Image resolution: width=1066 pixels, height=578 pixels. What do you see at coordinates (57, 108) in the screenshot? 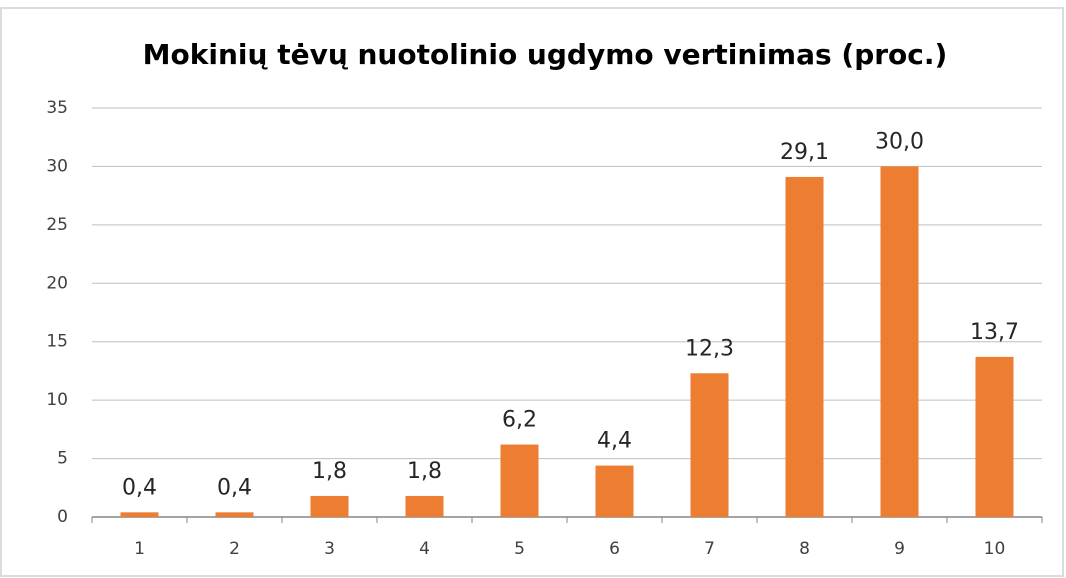
I see `y-tick-label: 35` at bounding box center [57, 108].